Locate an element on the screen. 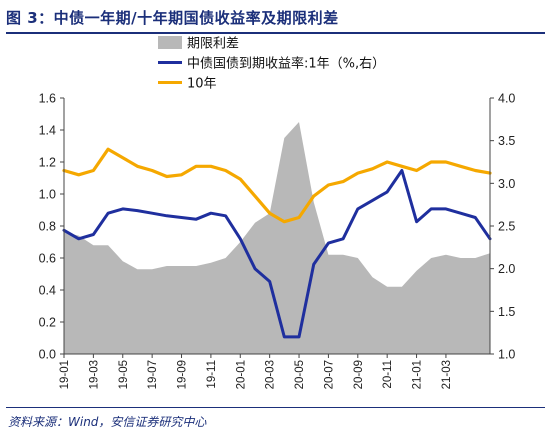  left-tick-label: 1.0 is located at coordinates (47, 195).